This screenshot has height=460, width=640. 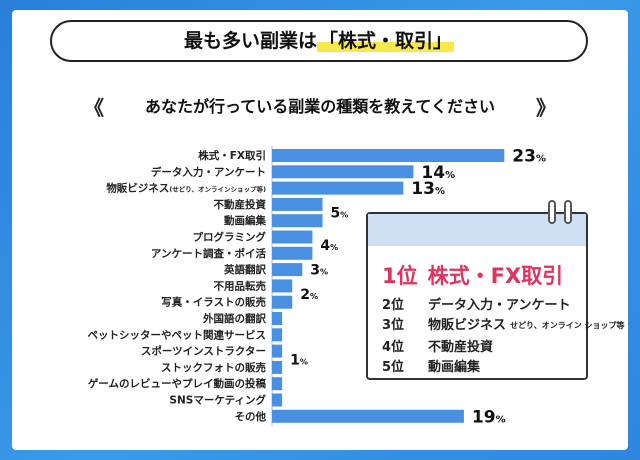 I want to click on rank-position: 5位, so click(x=393, y=367).